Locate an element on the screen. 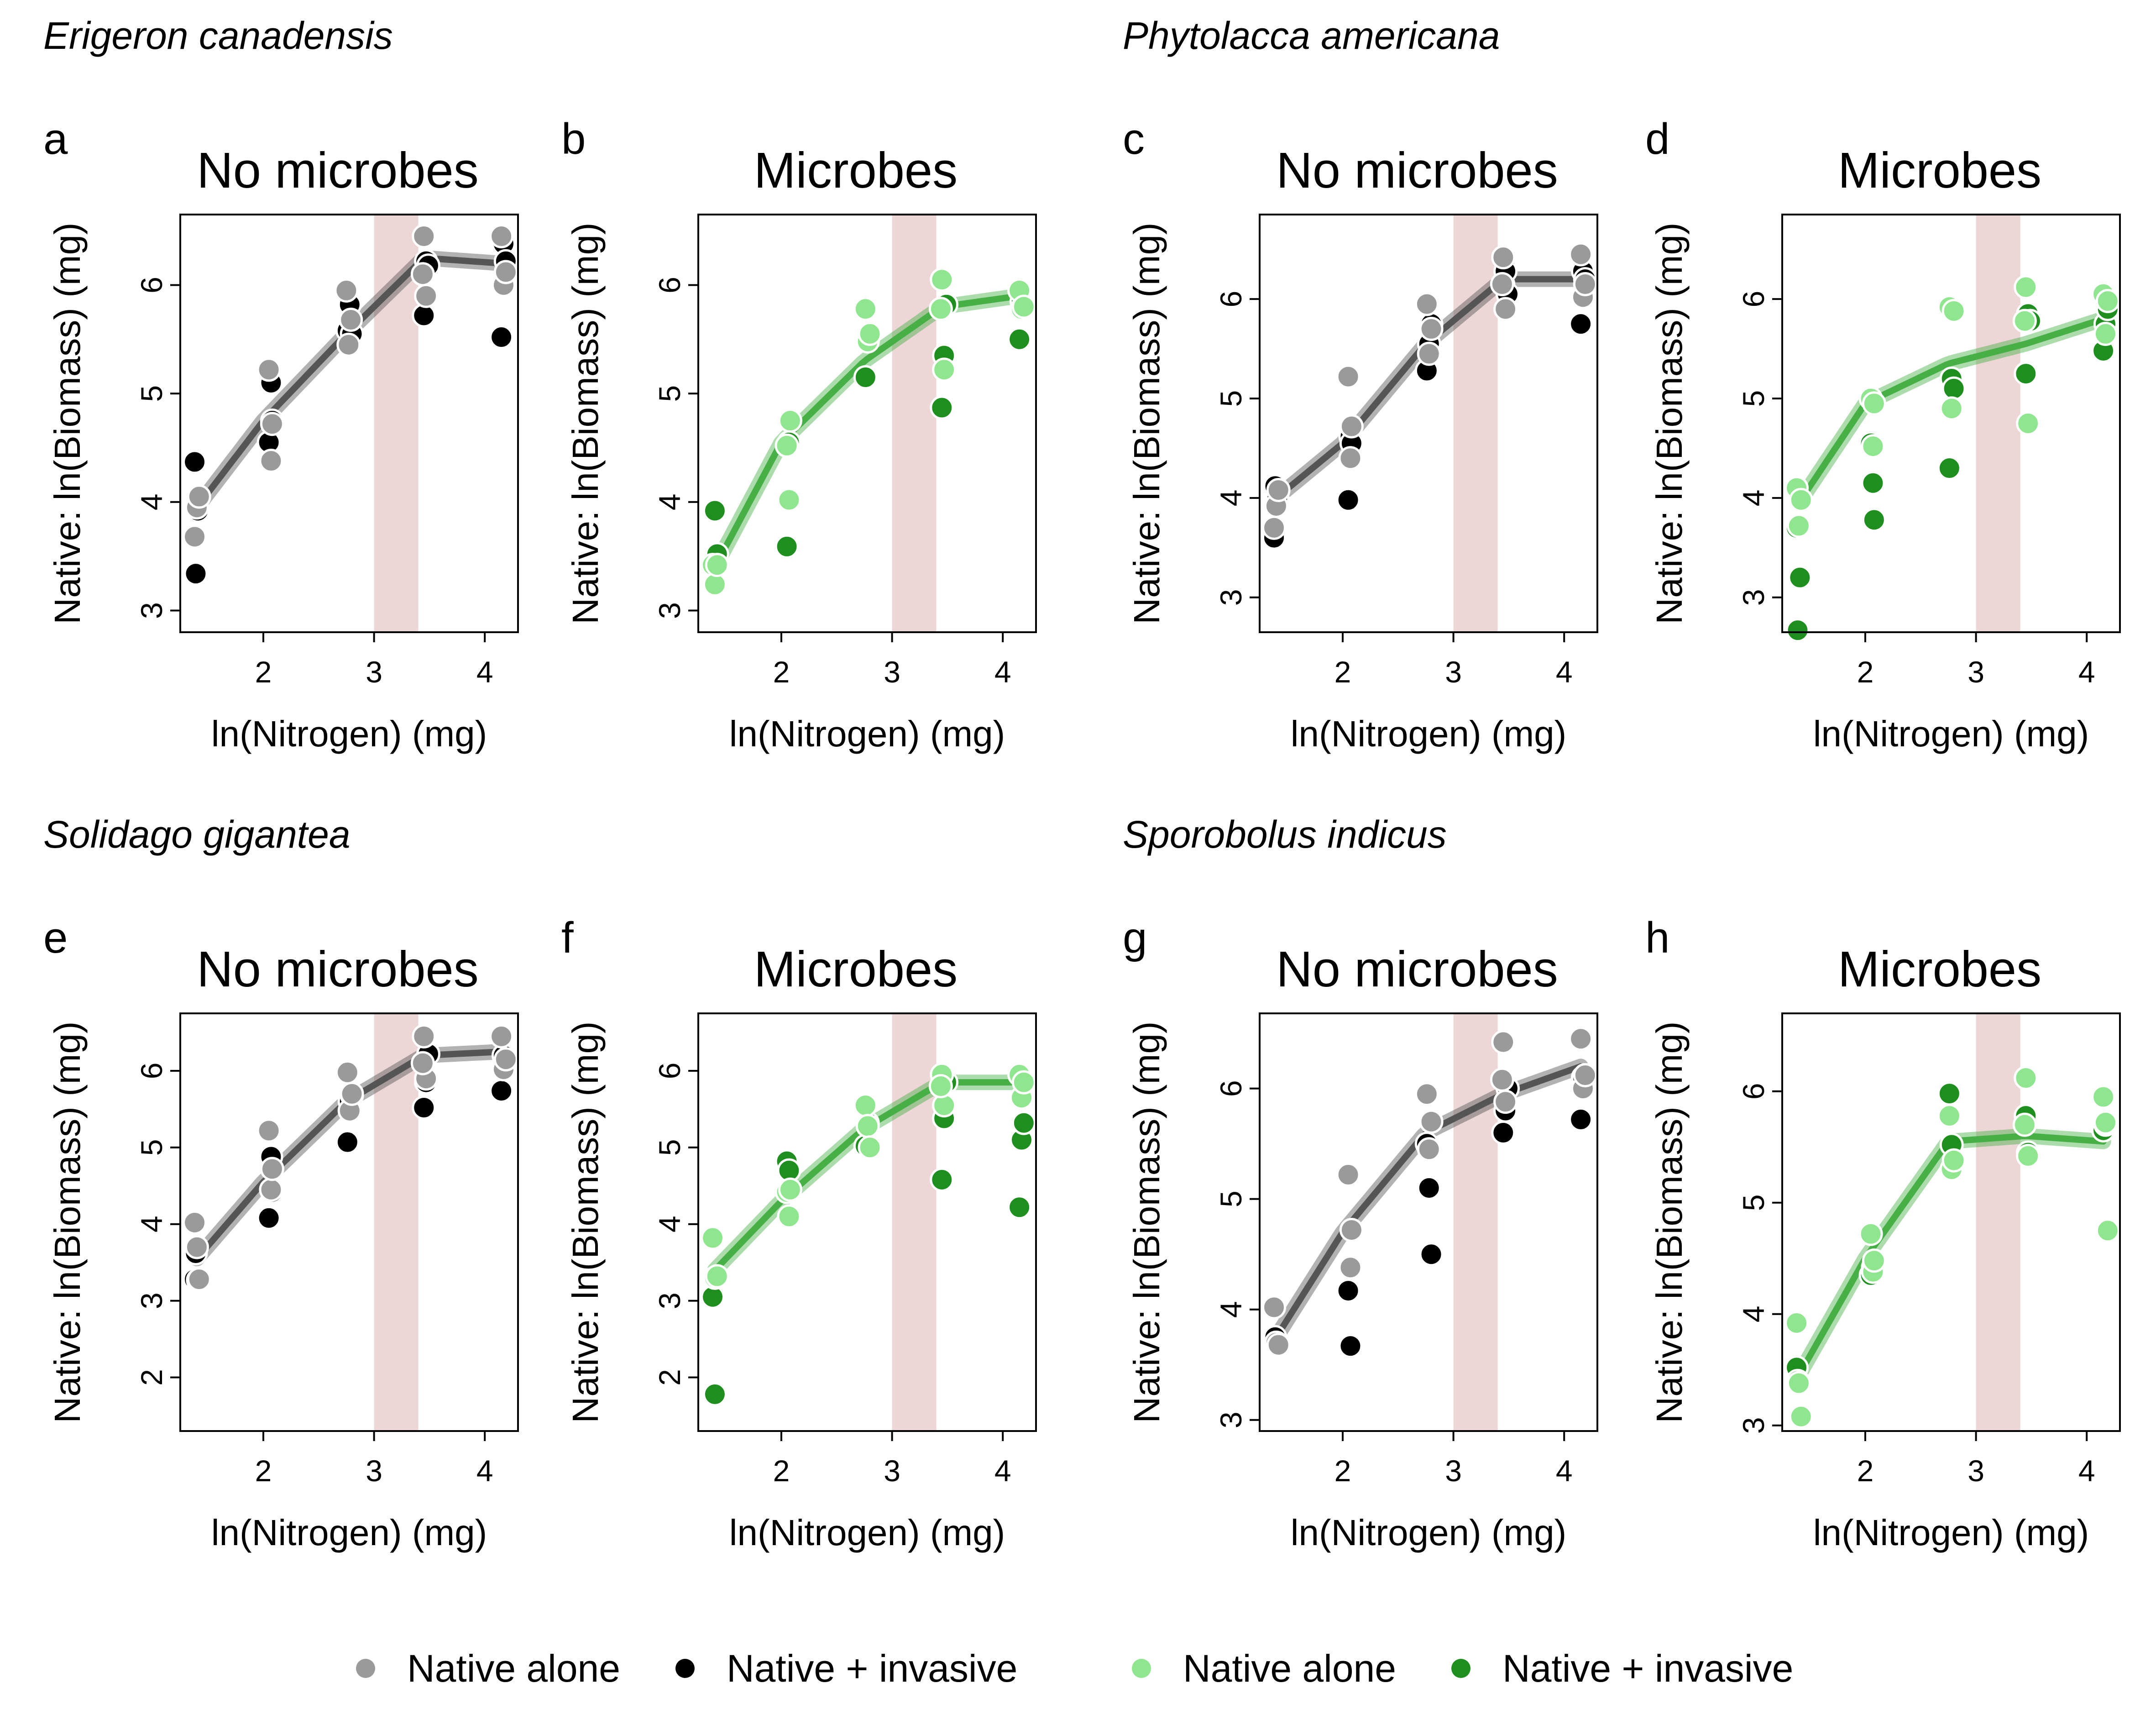  panel-letter: h is located at coordinates (1658, 937).